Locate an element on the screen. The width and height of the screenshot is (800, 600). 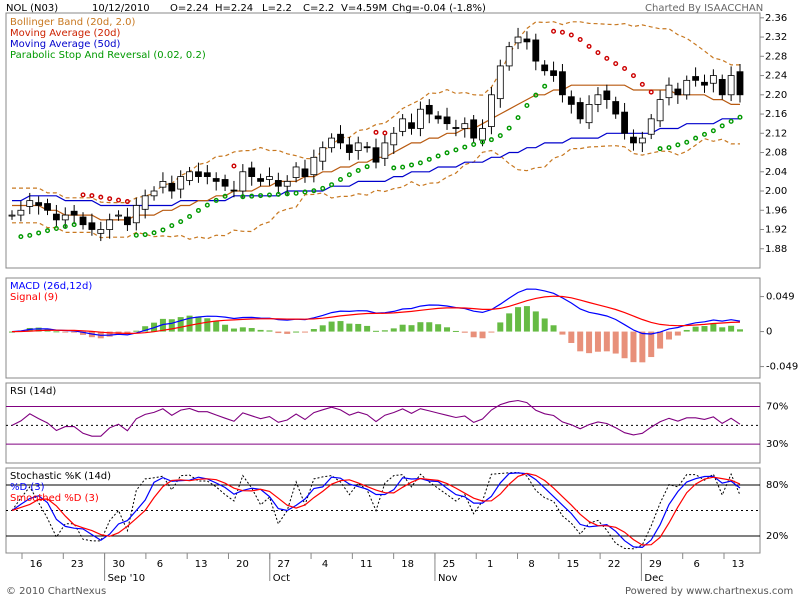
signal-line is located at coordinates (376, 315).